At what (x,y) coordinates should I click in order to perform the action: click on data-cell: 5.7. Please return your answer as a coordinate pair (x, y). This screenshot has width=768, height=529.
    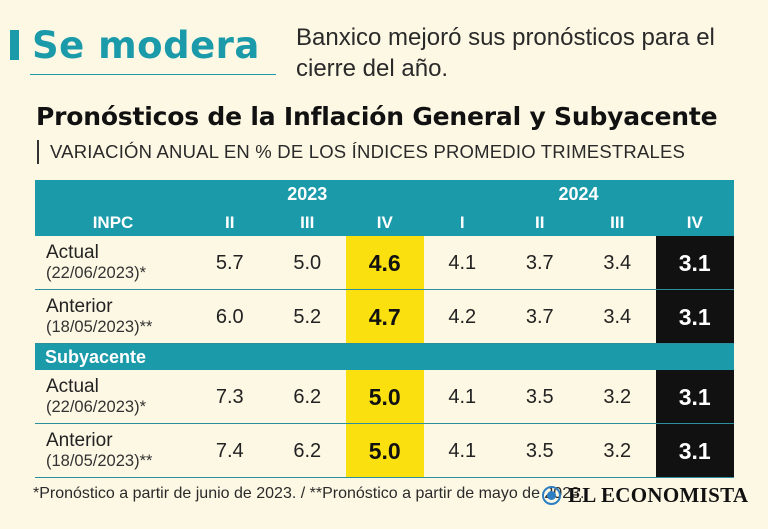
    Looking at the image, I should click on (229, 262).